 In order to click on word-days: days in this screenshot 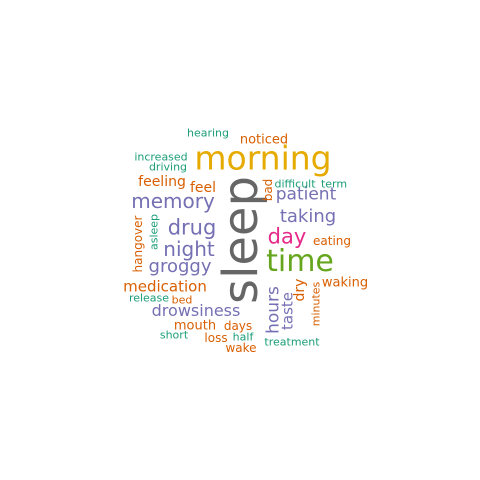, I will do `click(238, 326)`.